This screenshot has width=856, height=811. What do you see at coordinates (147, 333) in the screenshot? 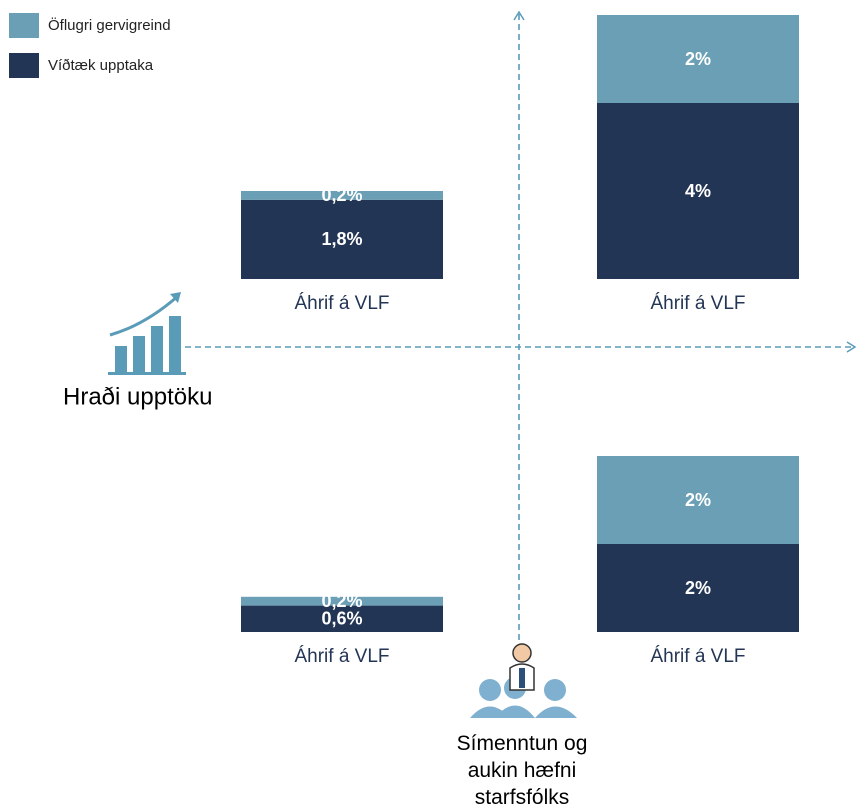
I see `growth-icon` at bounding box center [147, 333].